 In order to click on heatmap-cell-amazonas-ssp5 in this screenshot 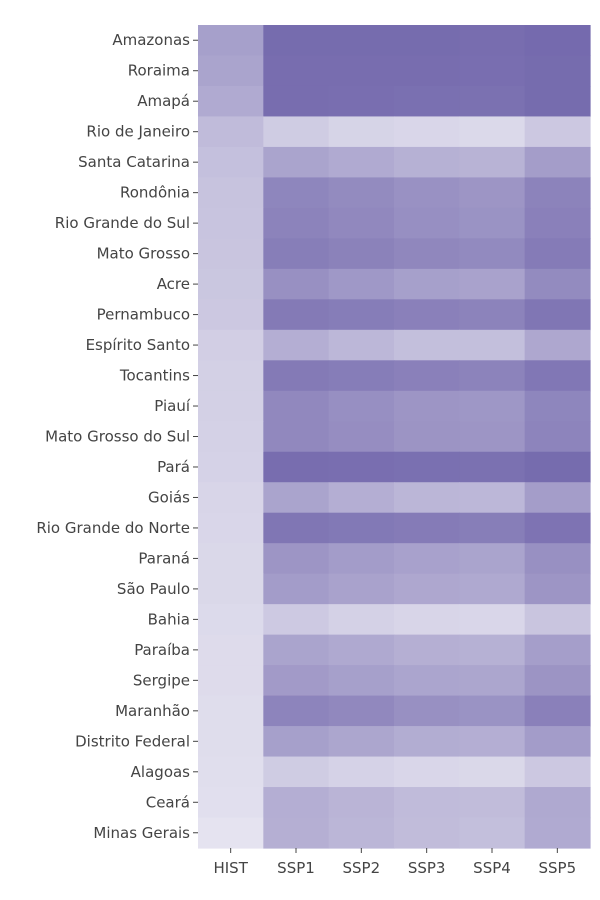, I will do `click(557, 41)`.